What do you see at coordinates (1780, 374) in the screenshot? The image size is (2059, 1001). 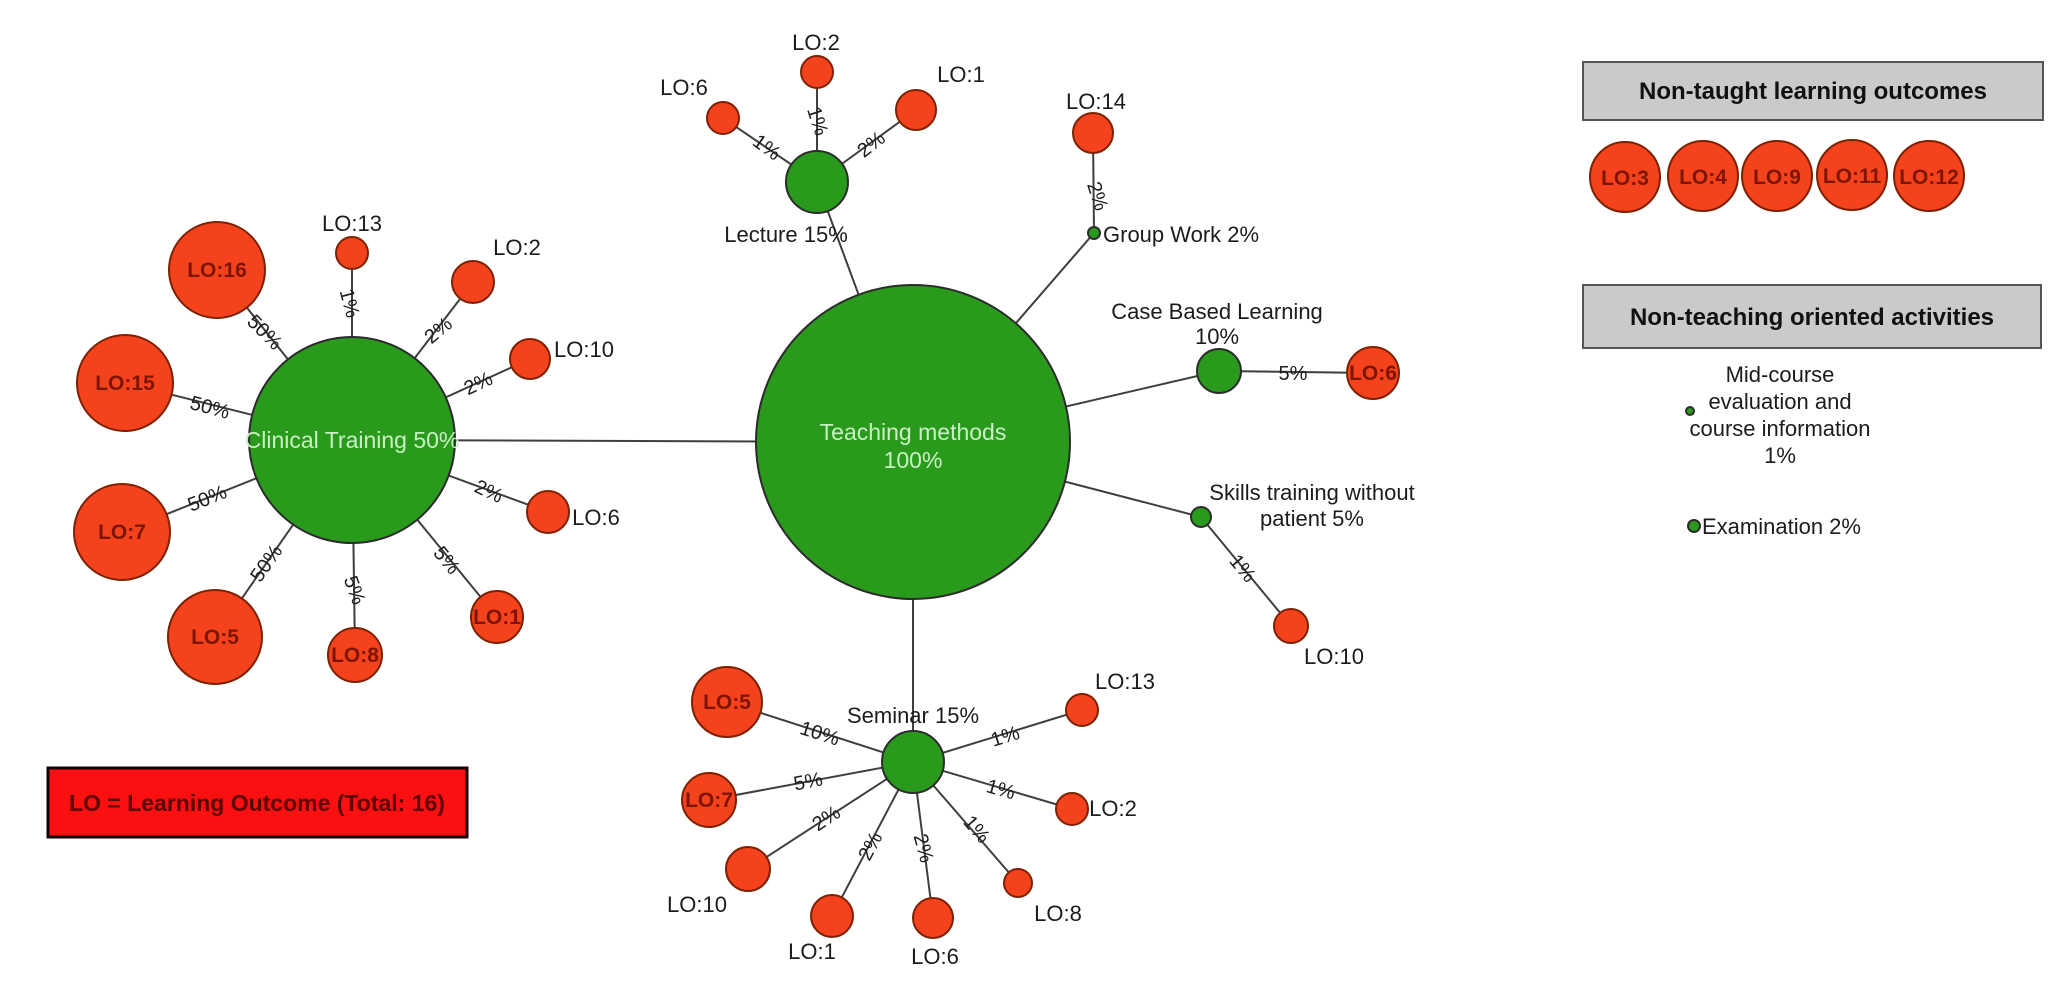 I see `midcourse-label-line1: Mid-course` at bounding box center [1780, 374].